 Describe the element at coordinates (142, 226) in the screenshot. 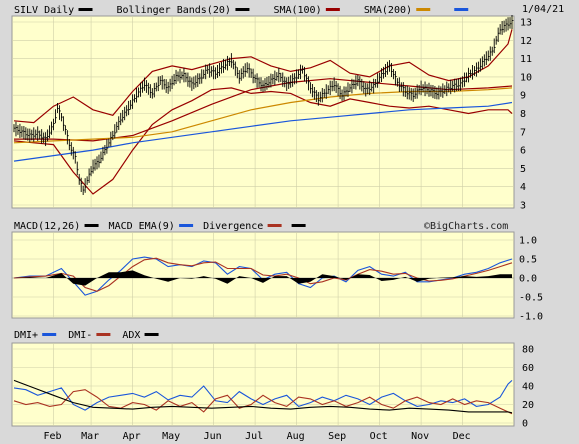

I see `legend-label-1: MACD EMA(9)` at that location.